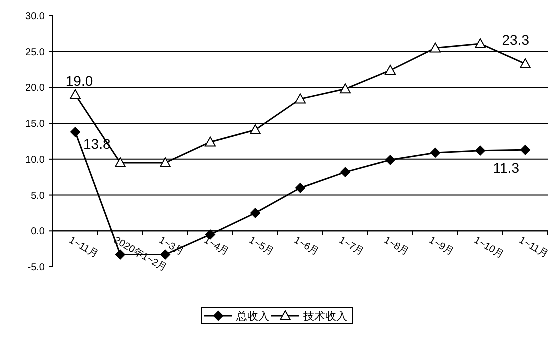 The height and width of the screenshot is (344, 554). Describe the element at coordinates (506, 168) in the screenshot. I see `data-label: 11.3` at that location.